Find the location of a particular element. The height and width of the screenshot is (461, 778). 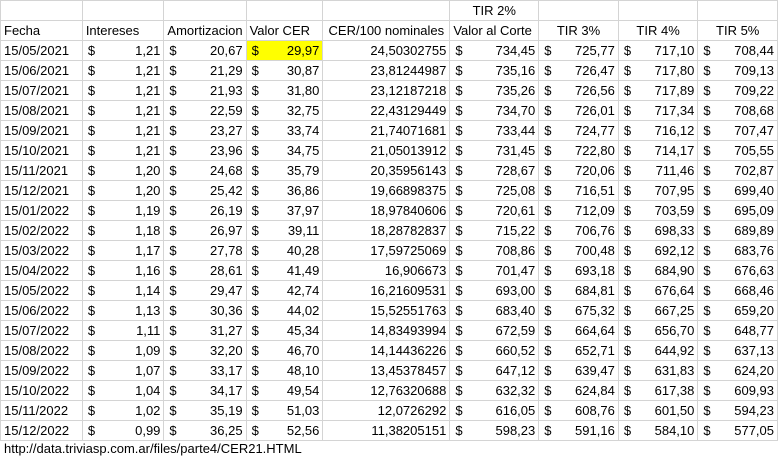

tir5-cell: $624,20 is located at coordinates (737, 370).